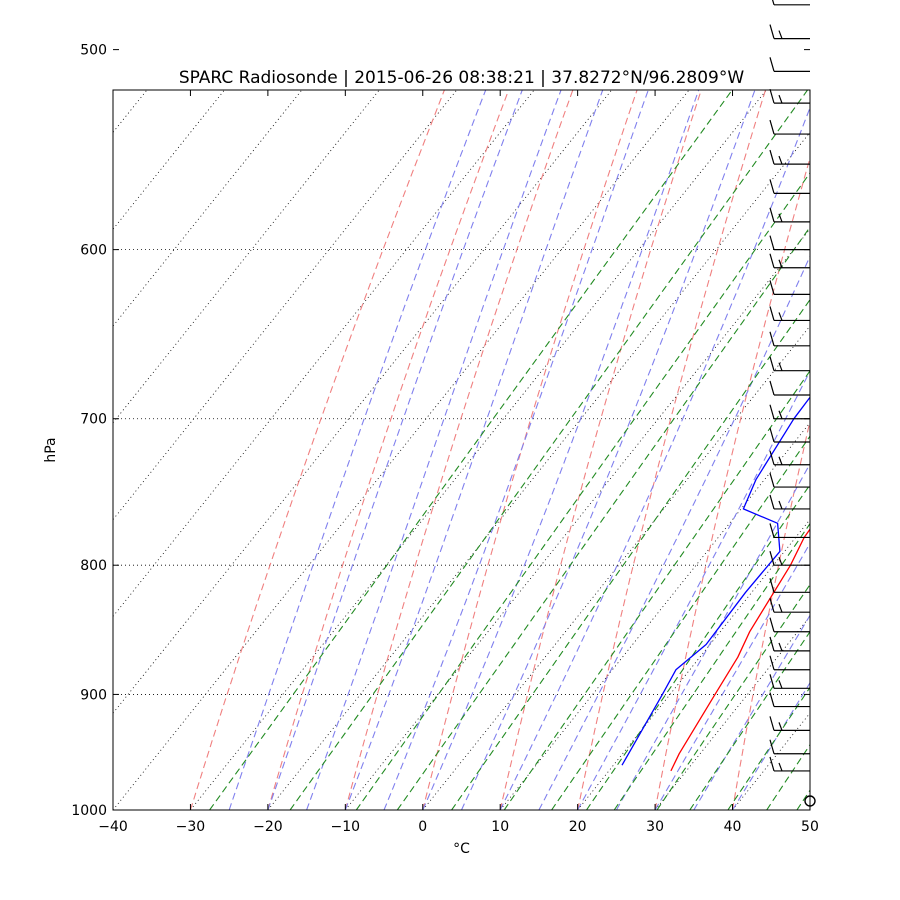 This screenshot has height=900, width=900. I want to click on x-tick-label: 30, so click(655, 827).